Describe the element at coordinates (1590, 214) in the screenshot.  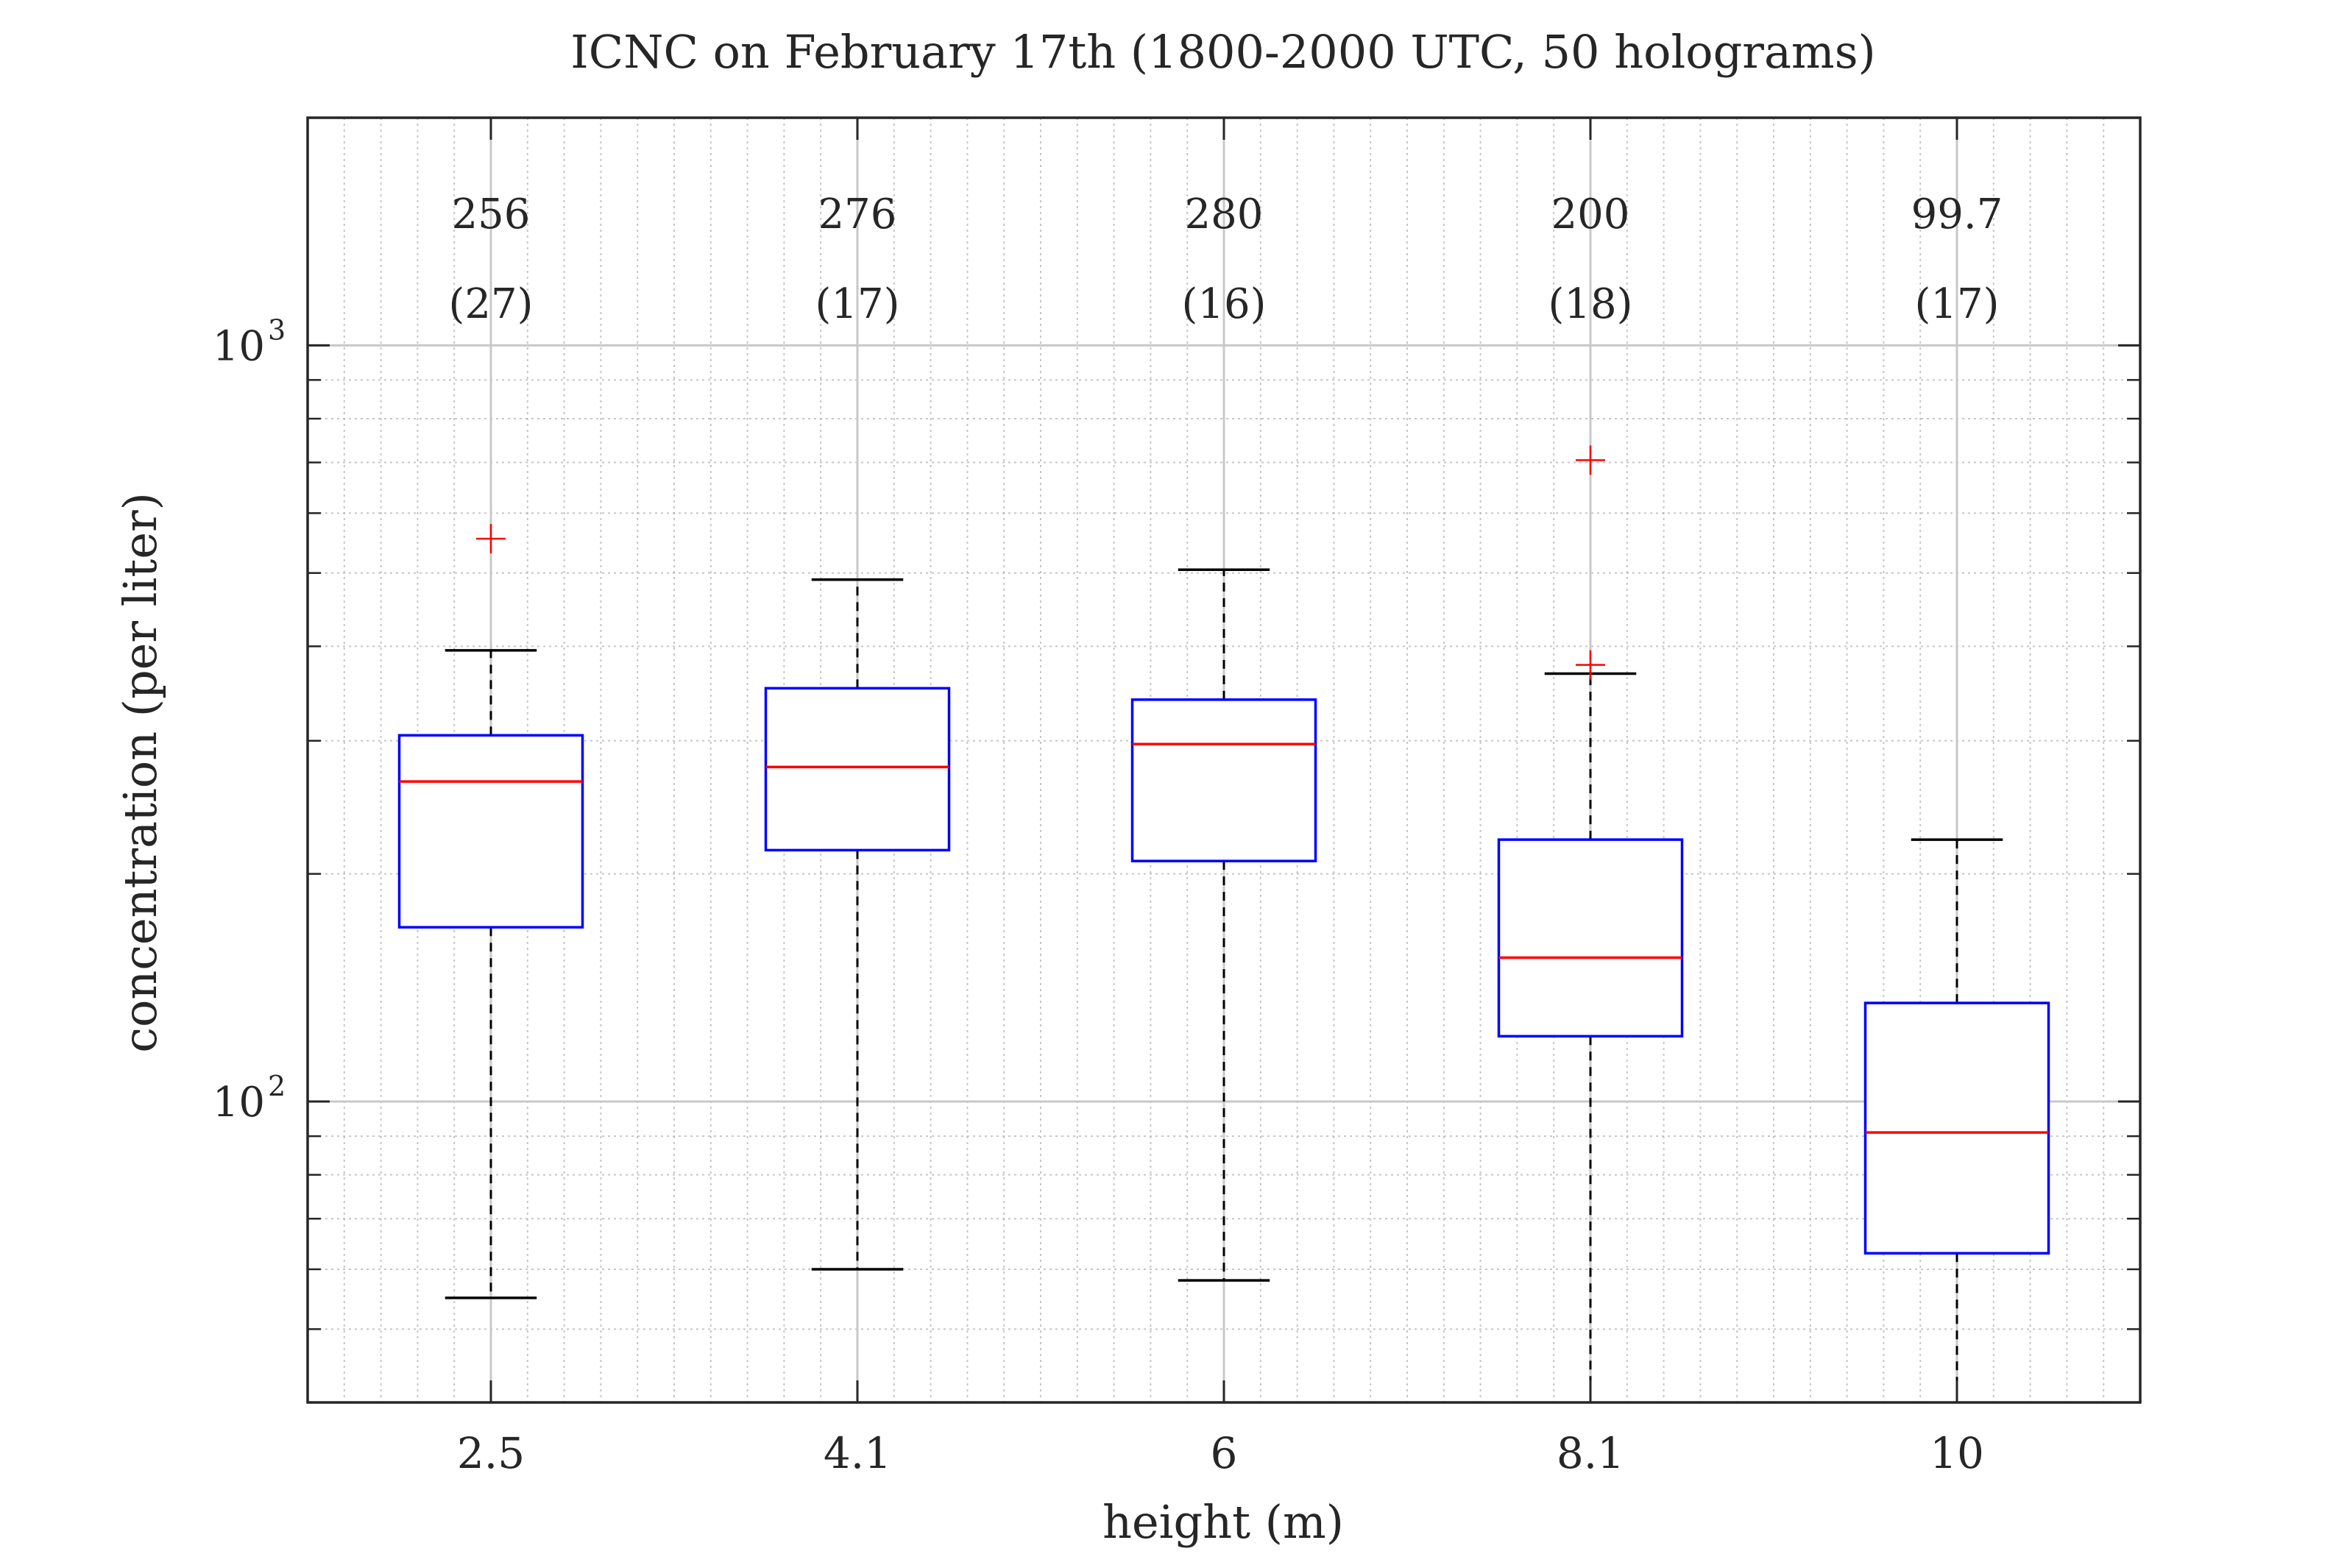
I see `annotation-value: 200` at that location.